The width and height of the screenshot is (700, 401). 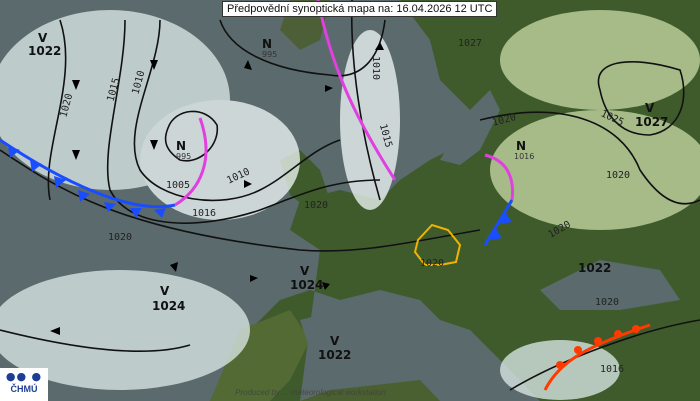 I want to click on cold-front-atlantic, so click(x=88, y=178).